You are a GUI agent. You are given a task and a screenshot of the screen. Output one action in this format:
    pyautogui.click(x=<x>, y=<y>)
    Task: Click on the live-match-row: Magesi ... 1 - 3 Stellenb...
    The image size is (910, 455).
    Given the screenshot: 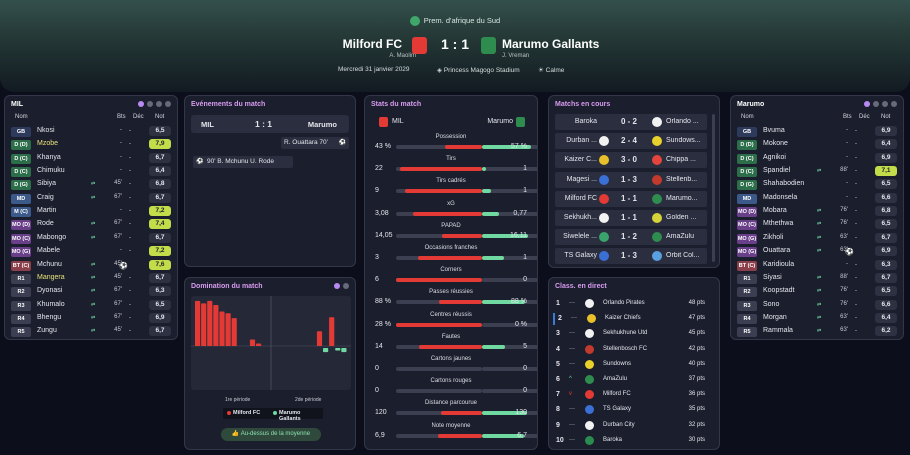 What is the action you would take?
    pyautogui.click(x=631, y=179)
    